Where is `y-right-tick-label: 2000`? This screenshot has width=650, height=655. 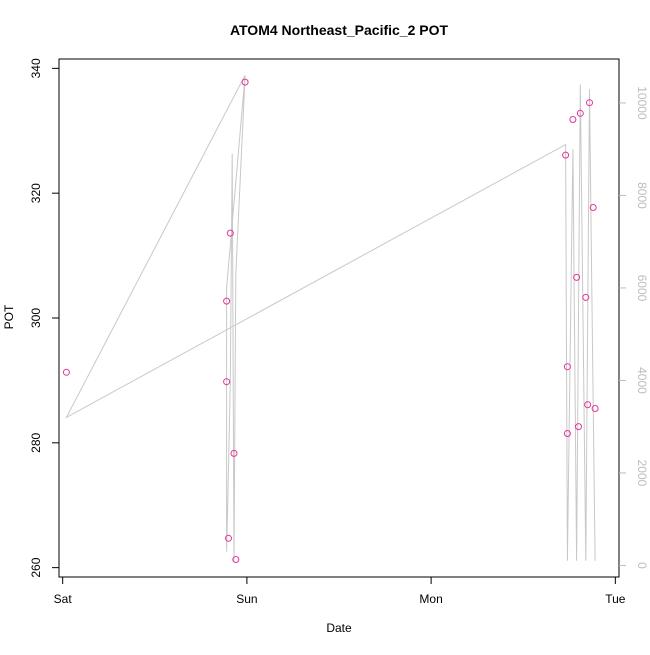 y-right-tick-label: 2000 is located at coordinates (642, 473).